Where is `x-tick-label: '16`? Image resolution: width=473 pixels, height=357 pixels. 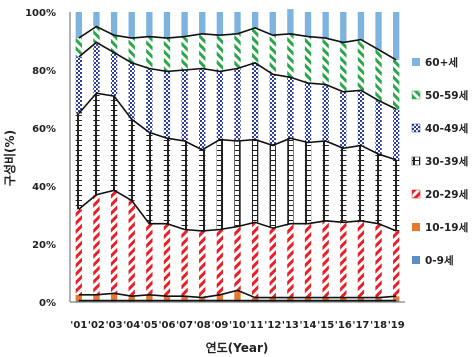 x-tick-label: '16 is located at coordinates (343, 325).